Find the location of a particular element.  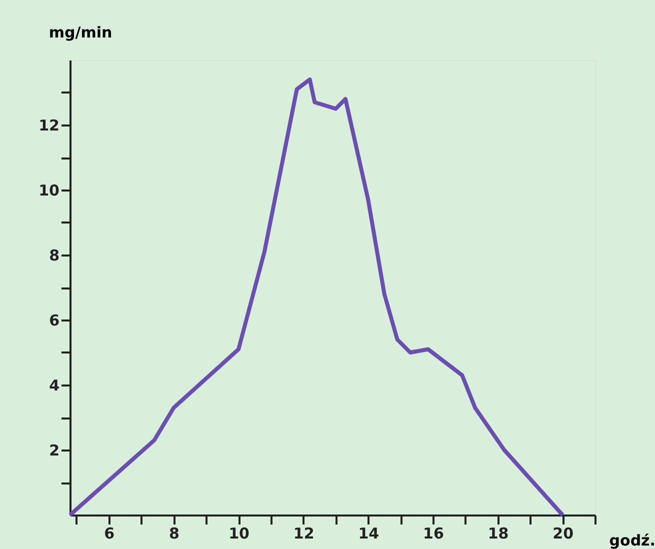

x-axis-title: godź. is located at coordinates (632, 540).